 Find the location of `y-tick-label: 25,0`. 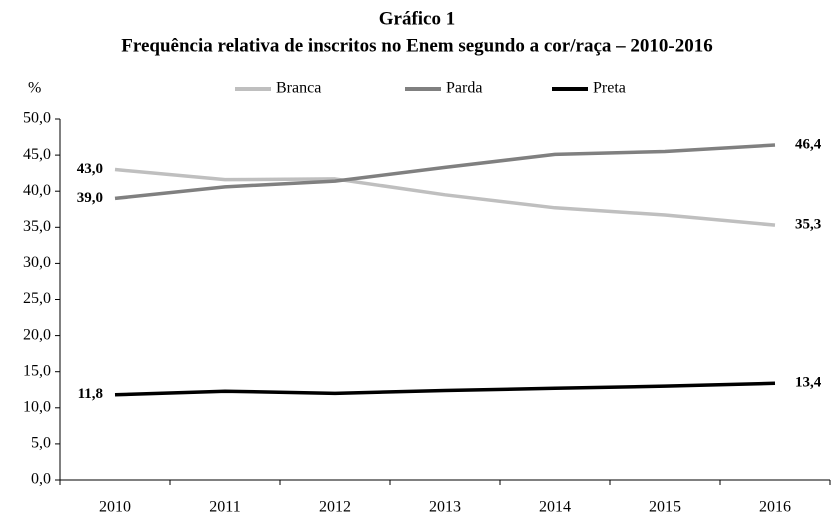

y-tick-label: 25,0 is located at coordinates (37, 298).